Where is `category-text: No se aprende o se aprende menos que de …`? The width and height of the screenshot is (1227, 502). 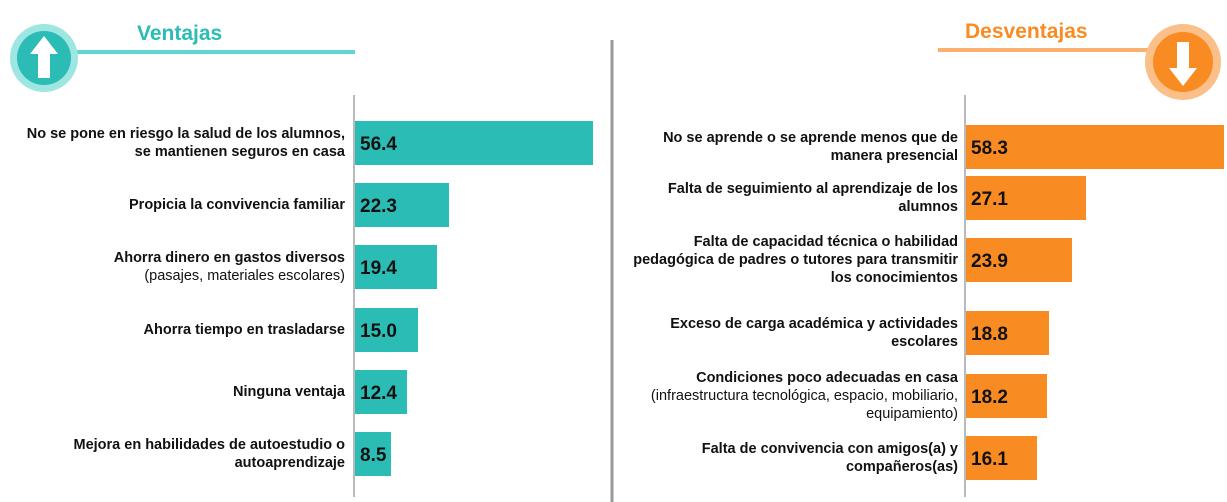 category-text: No se aprende o se aprende menos que de … is located at coordinates (810, 147).